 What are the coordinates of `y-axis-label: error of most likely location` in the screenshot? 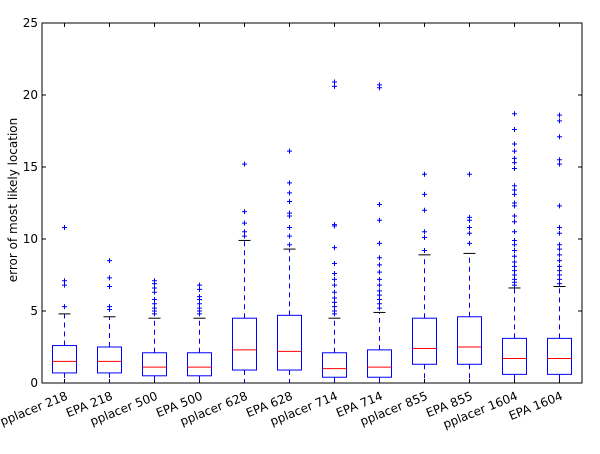 It's located at (13, 200).